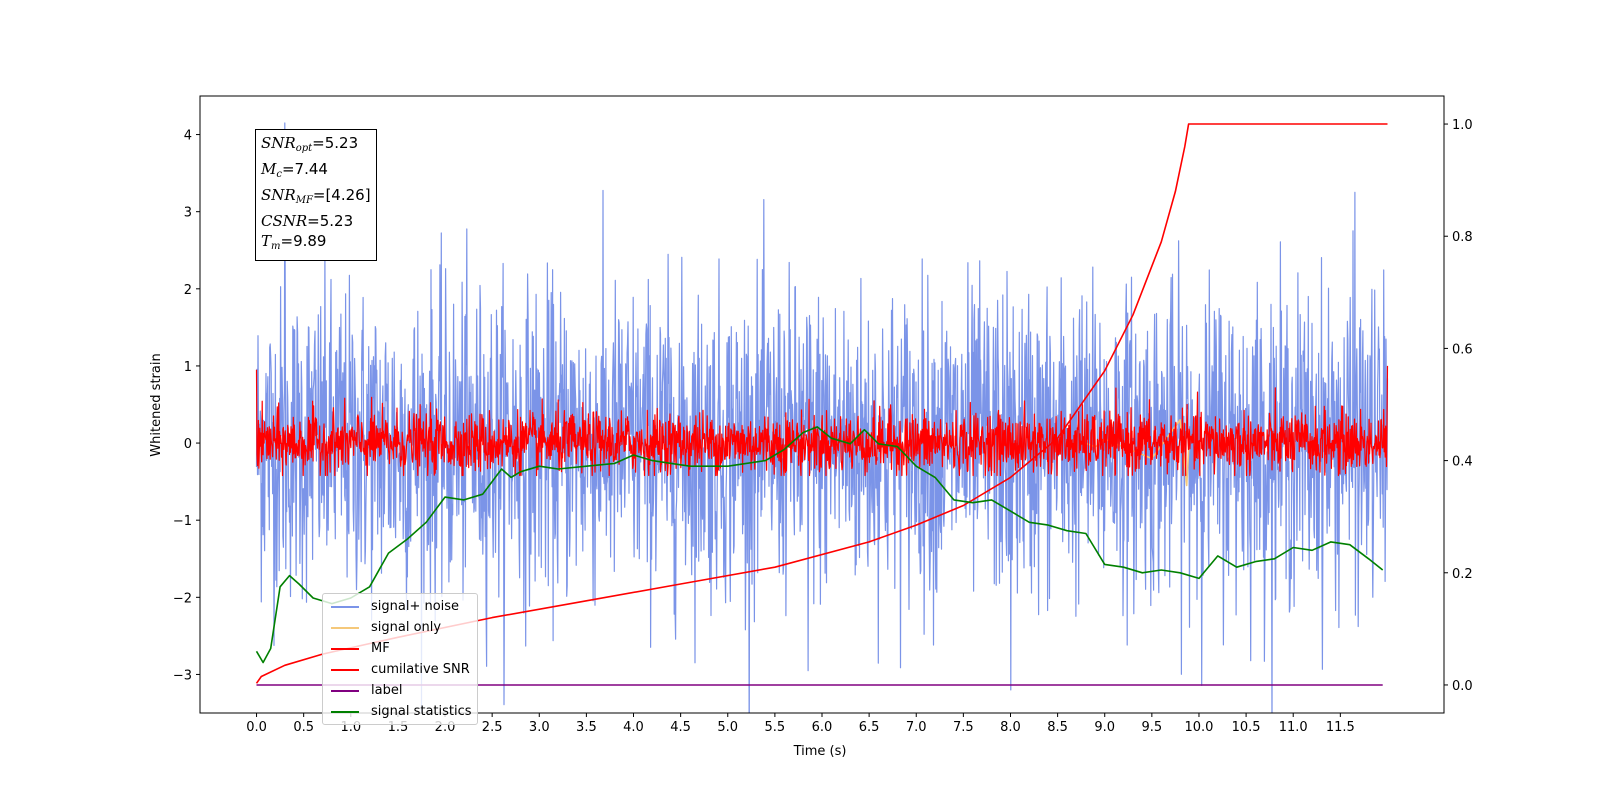 The width and height of the screenshot is (1600, 800). What do you see at coordinates (421, 711) in the screenshot?
I see `legend-label: signal statistics` at bounding box center [421, 711].